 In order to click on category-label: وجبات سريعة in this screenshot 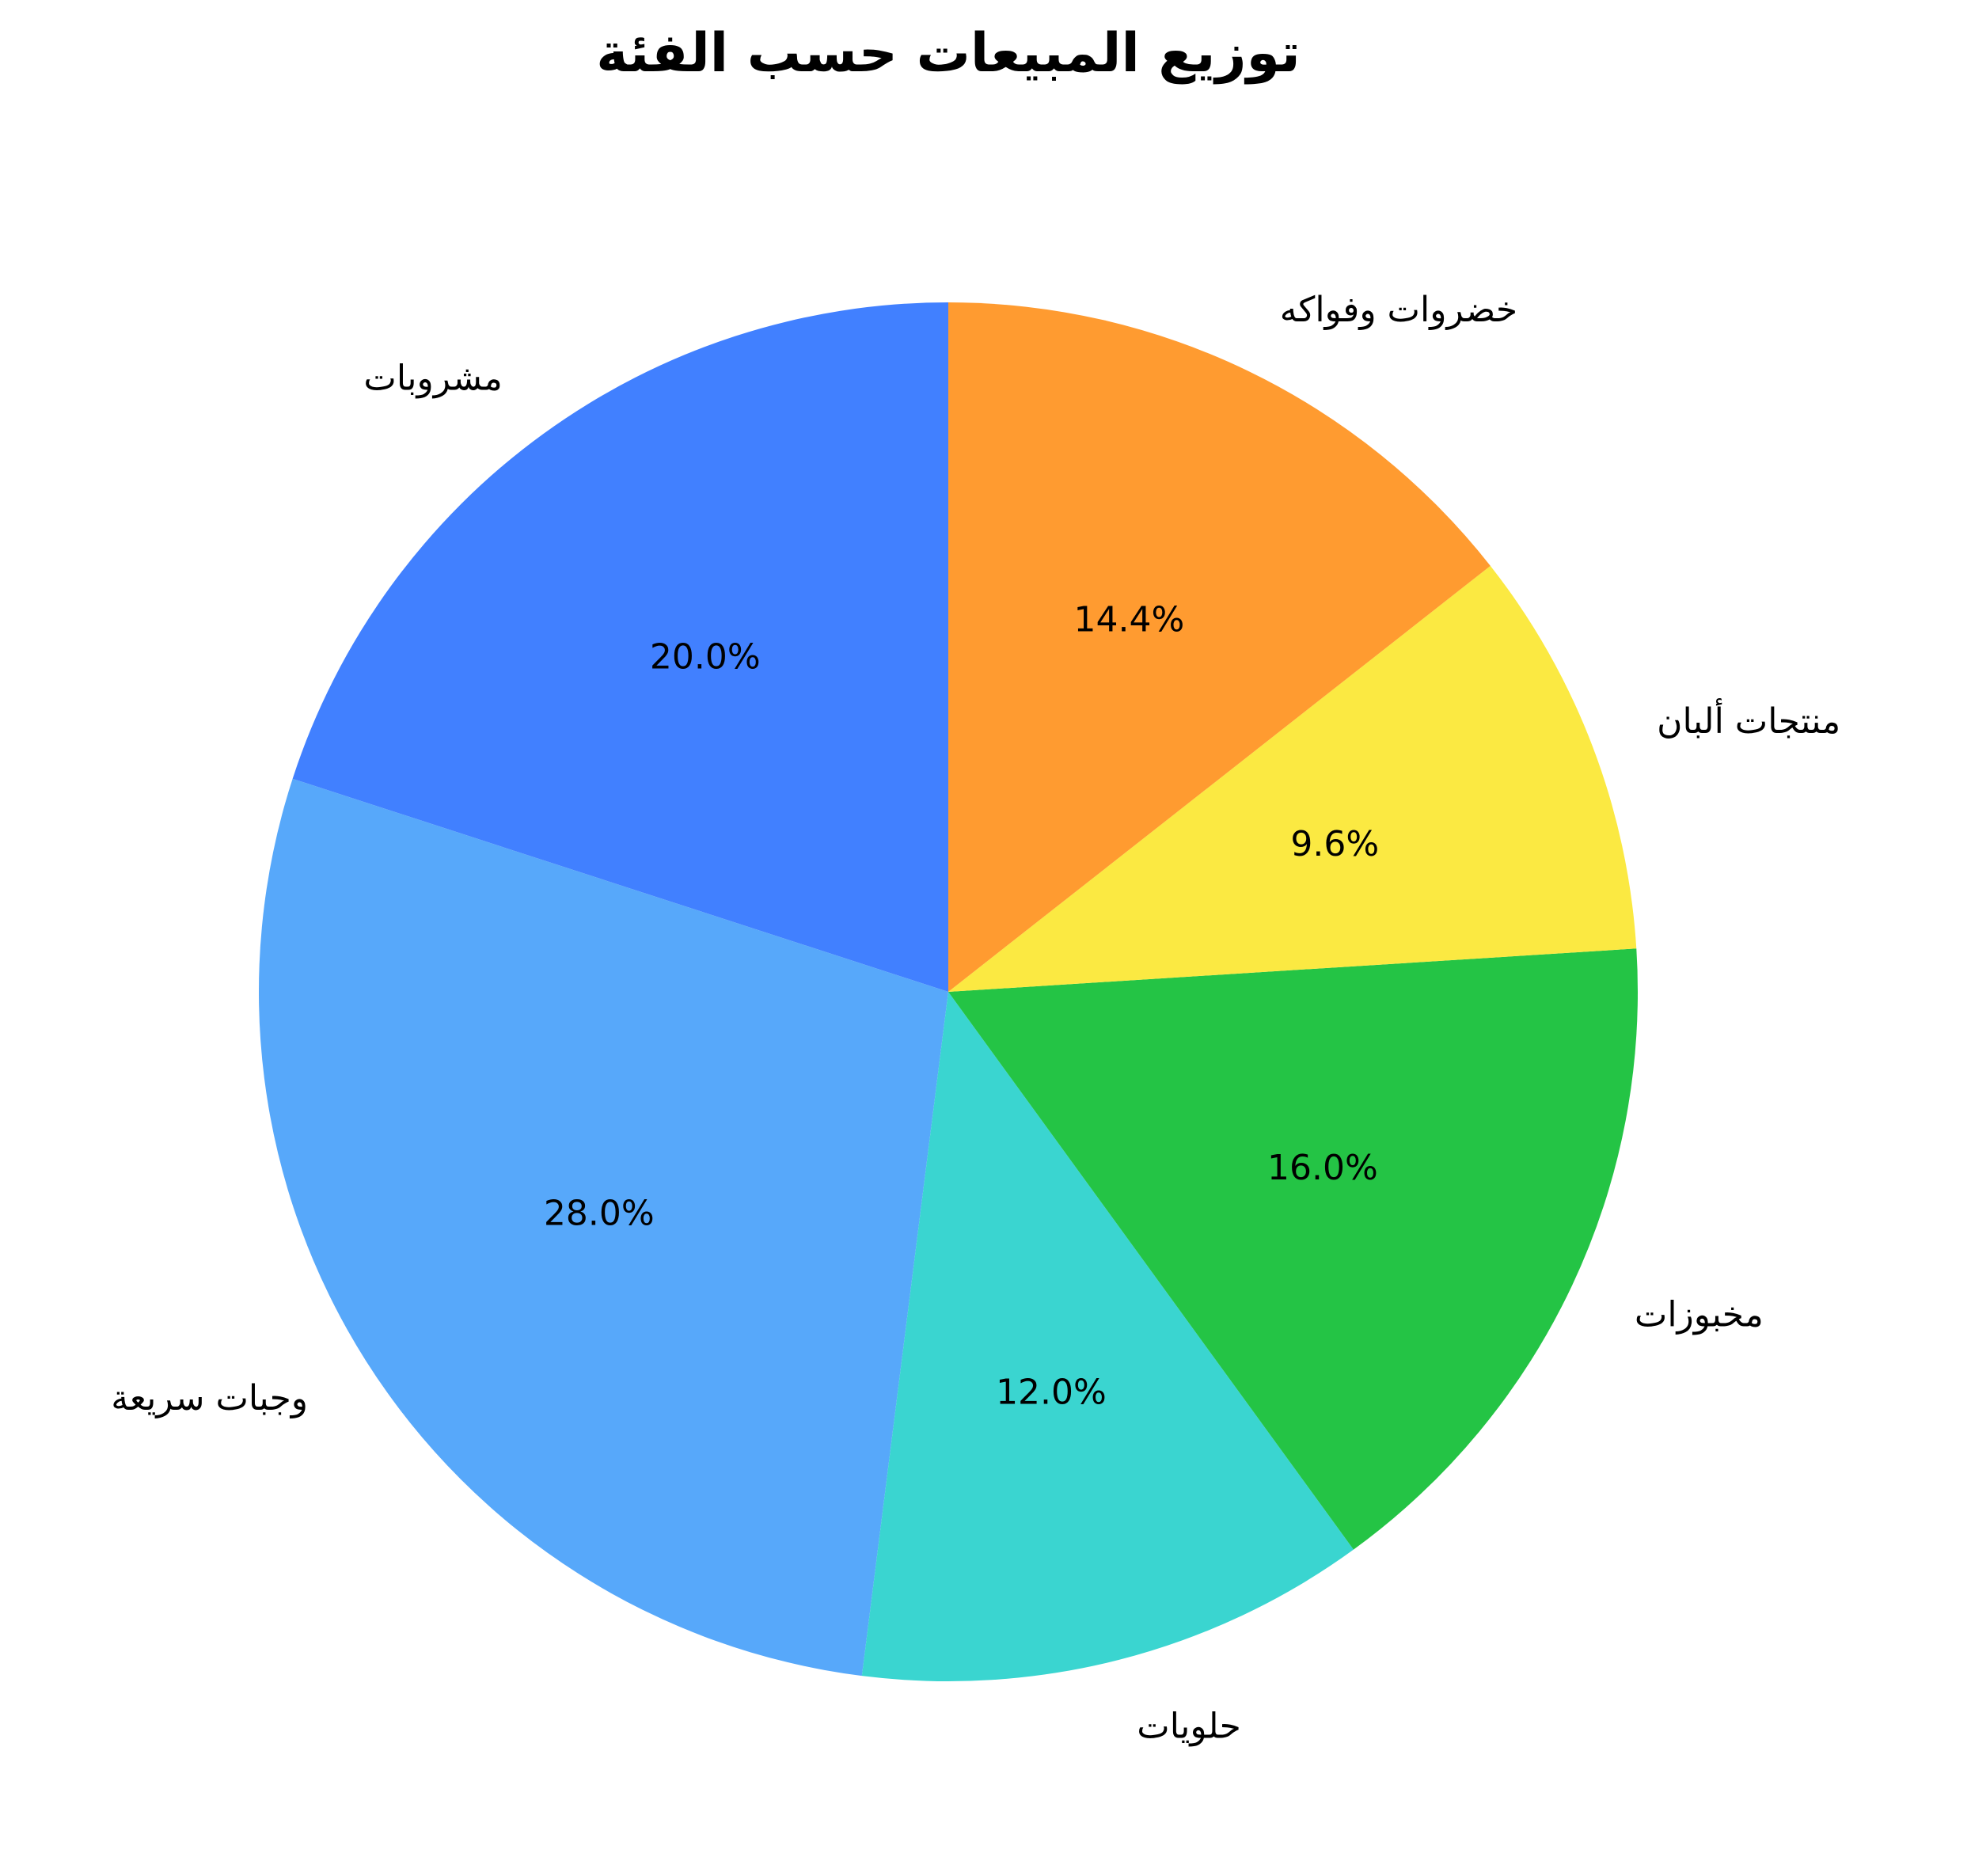, I will do `click(209, 1398)`.